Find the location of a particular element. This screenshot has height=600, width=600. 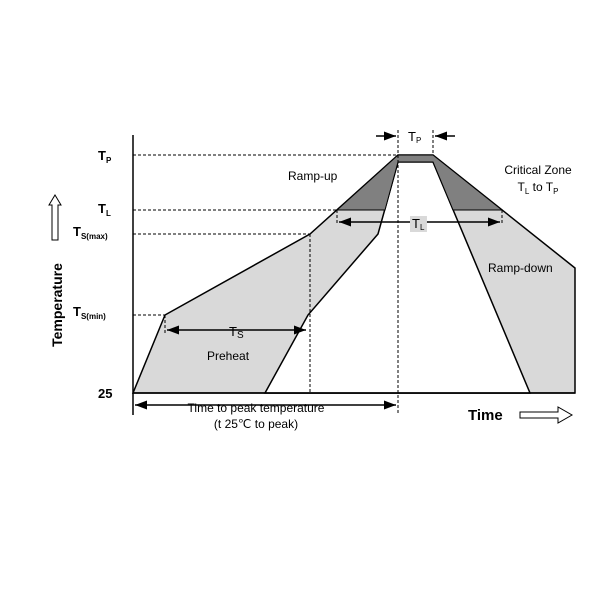

up-arrow-icon is located at coordinates (55, 217).